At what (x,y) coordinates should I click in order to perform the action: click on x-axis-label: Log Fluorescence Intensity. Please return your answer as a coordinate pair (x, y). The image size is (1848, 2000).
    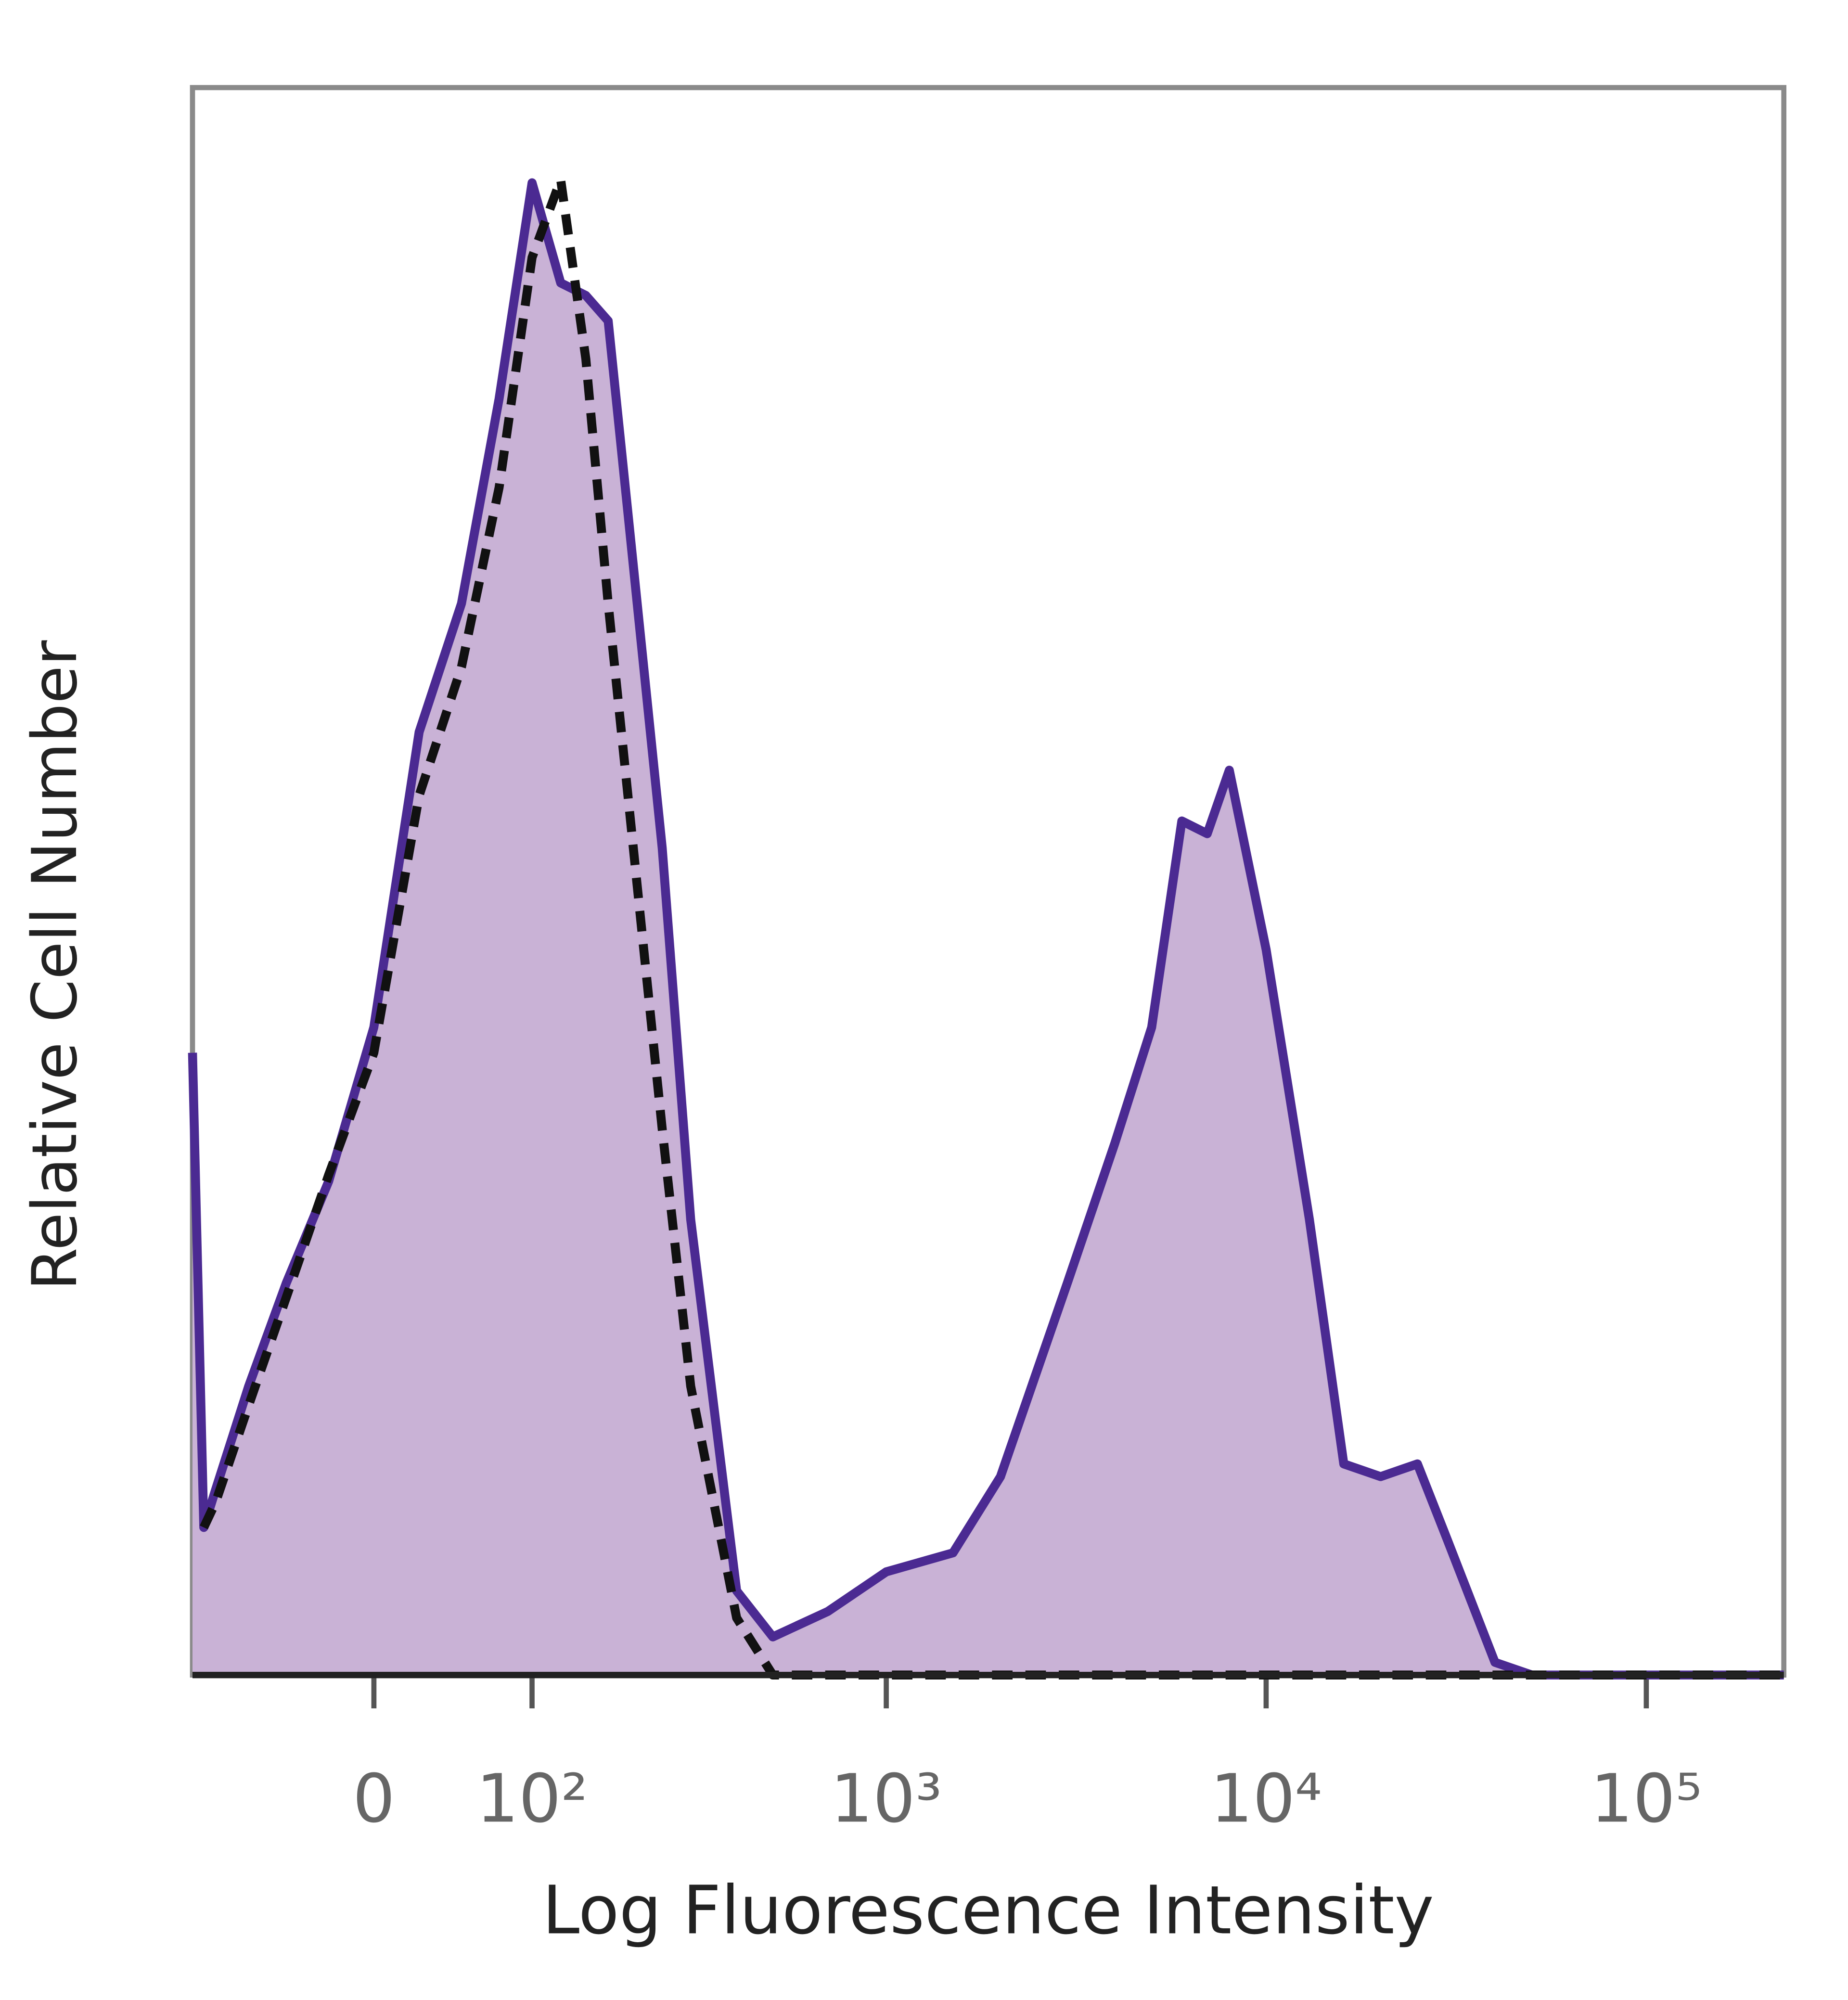
    Looking at the image, I should click on (988, 1910).